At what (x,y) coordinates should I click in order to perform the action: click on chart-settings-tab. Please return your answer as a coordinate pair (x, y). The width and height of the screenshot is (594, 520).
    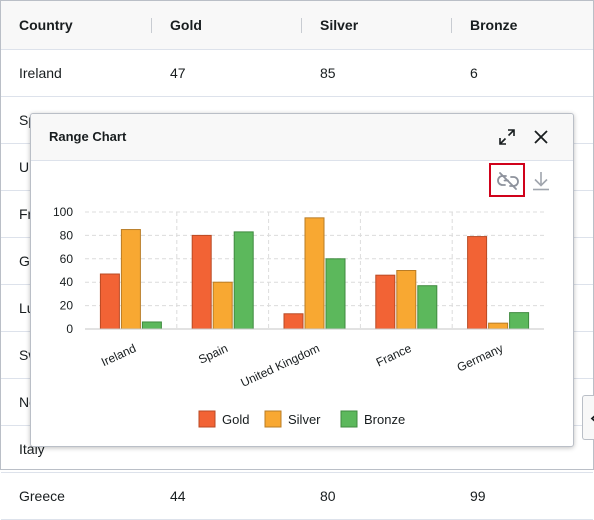
    Looking at the image, I should click on (588, 417).